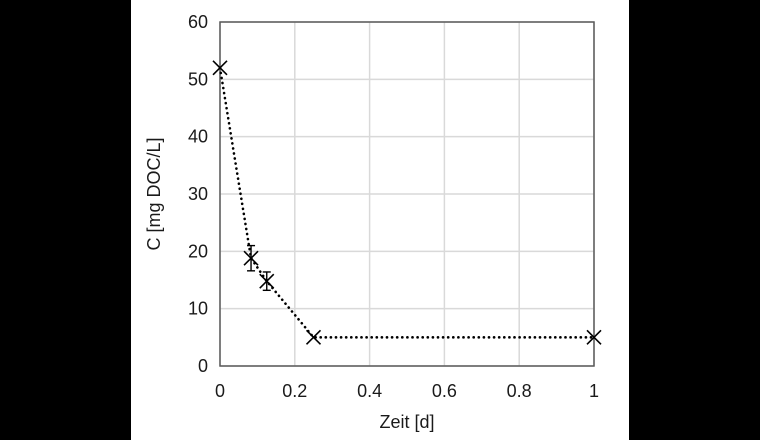 Image resolution: width=760 pixels, height=440 pixels. Describe the element at coordinates (203, 366) in the screenshot. I see `y-tick-label: 0` at that location.